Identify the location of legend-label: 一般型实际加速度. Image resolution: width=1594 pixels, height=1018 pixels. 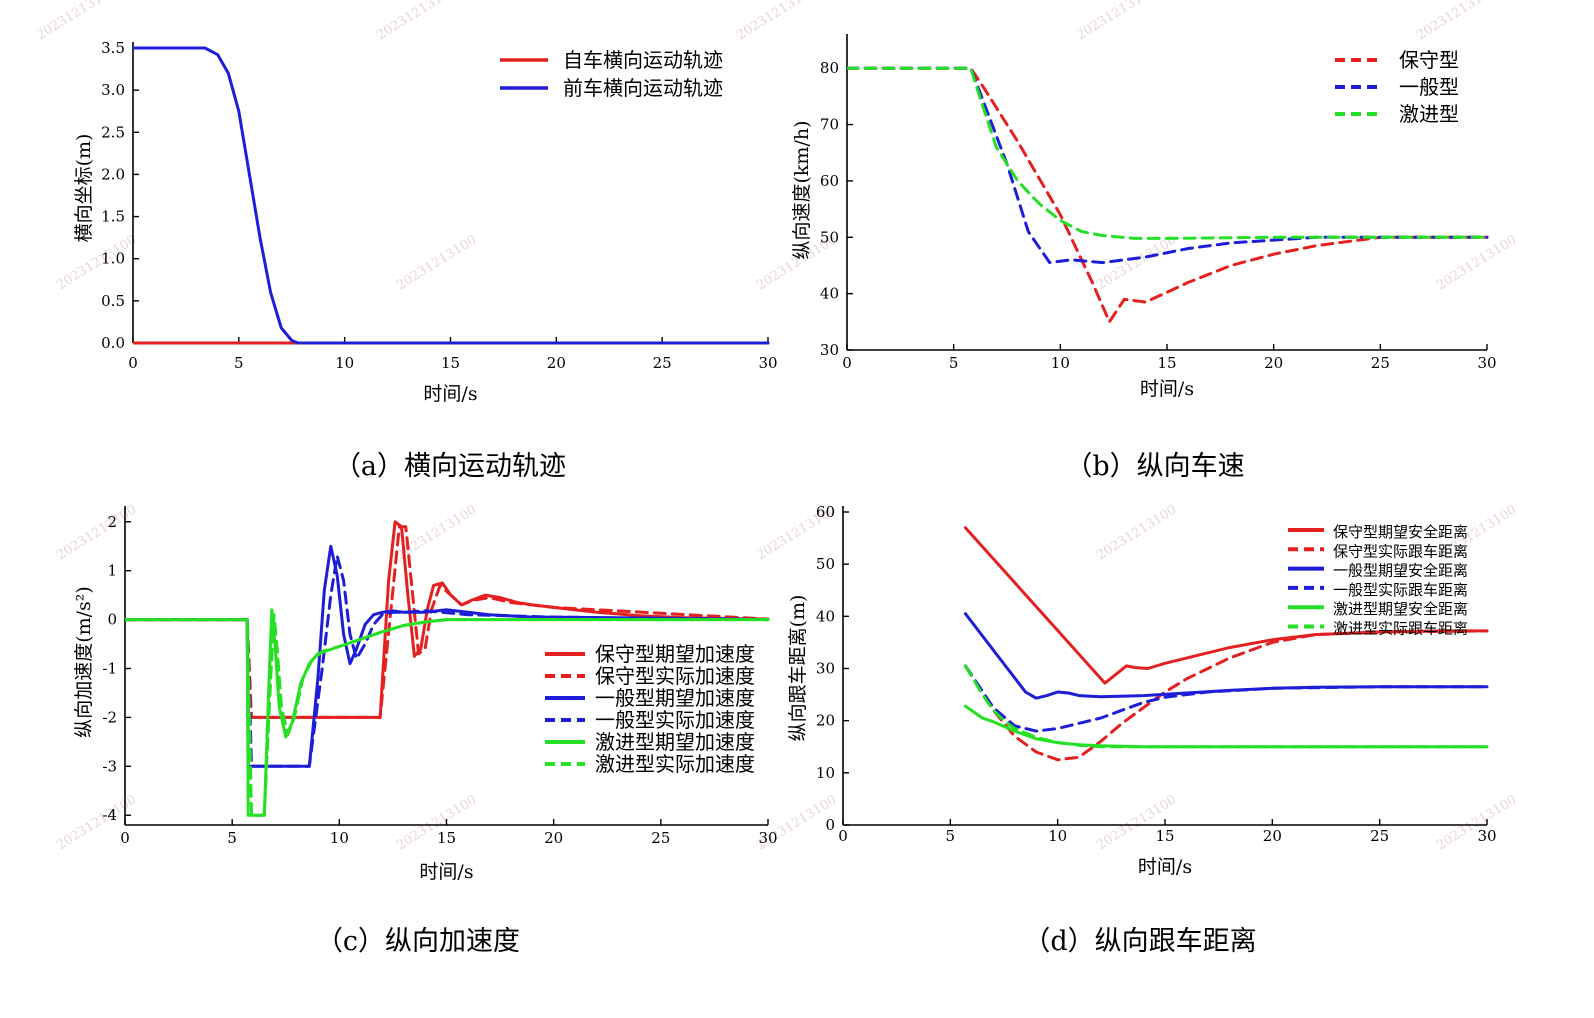
(675, 720).